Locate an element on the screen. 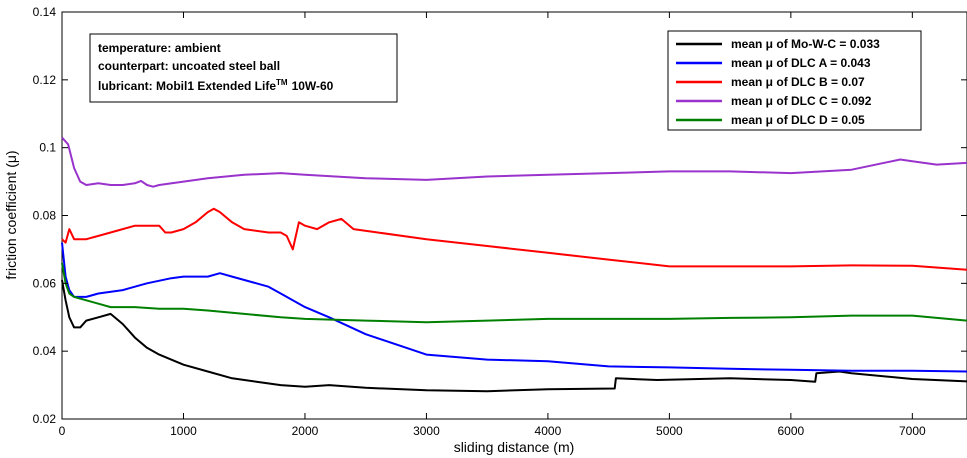 This screenshot has height=458, width=967. x-axis-label: sliding distance (m) is located at coordinates (514, 447).